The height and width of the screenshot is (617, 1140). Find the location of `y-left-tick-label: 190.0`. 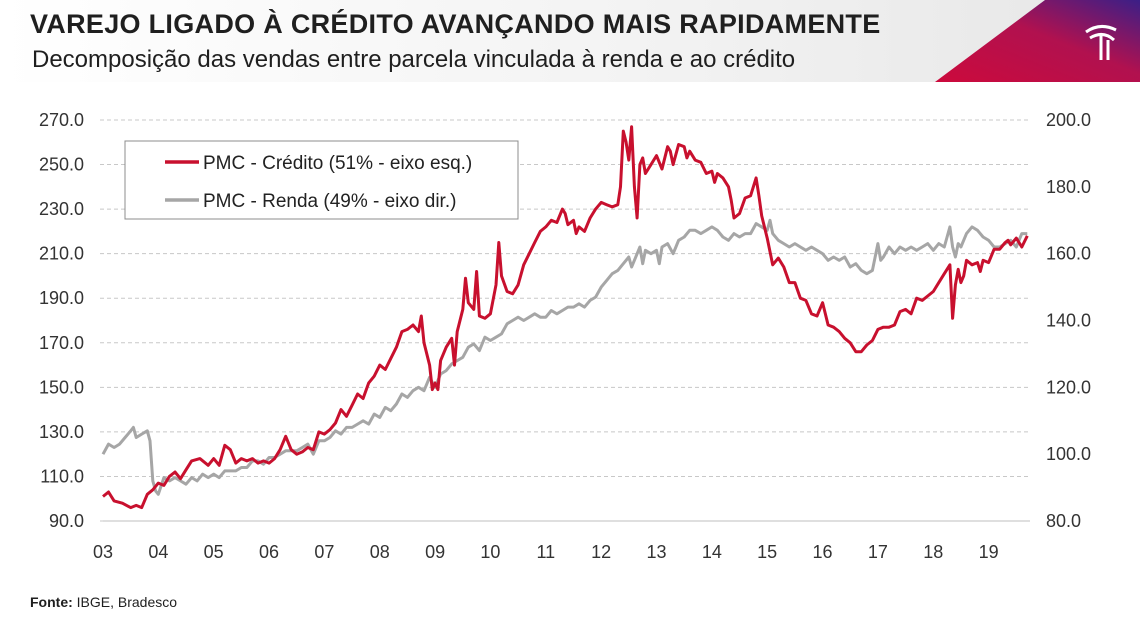

y-left-tick-label: 190.0 is located at coordinates (61, 298).